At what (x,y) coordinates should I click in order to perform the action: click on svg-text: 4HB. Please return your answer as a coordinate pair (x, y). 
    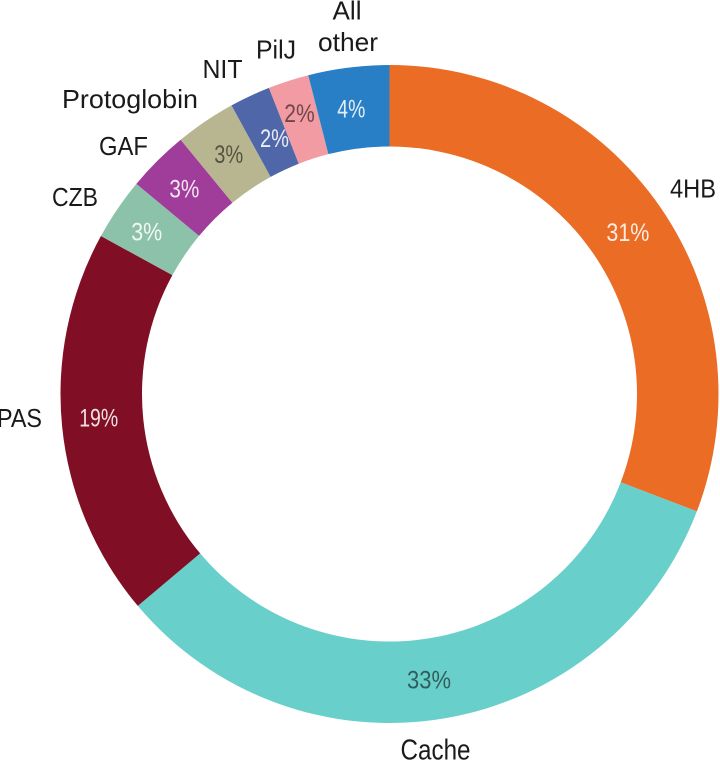
    Looking at the image, I should click on (693, 189).